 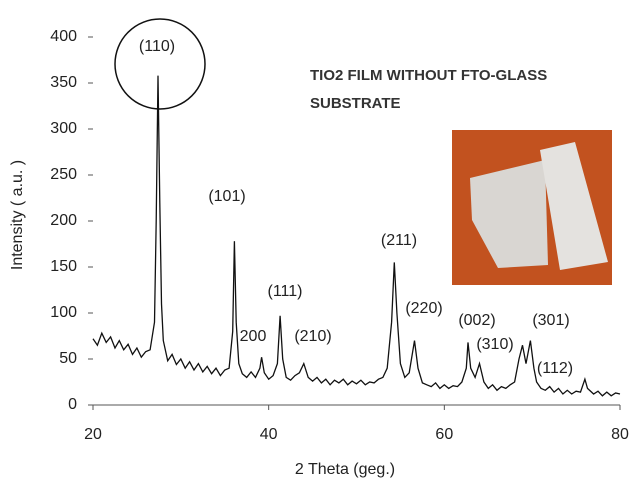 I want to click on peak-label: (111), so click(x=285, y=291).